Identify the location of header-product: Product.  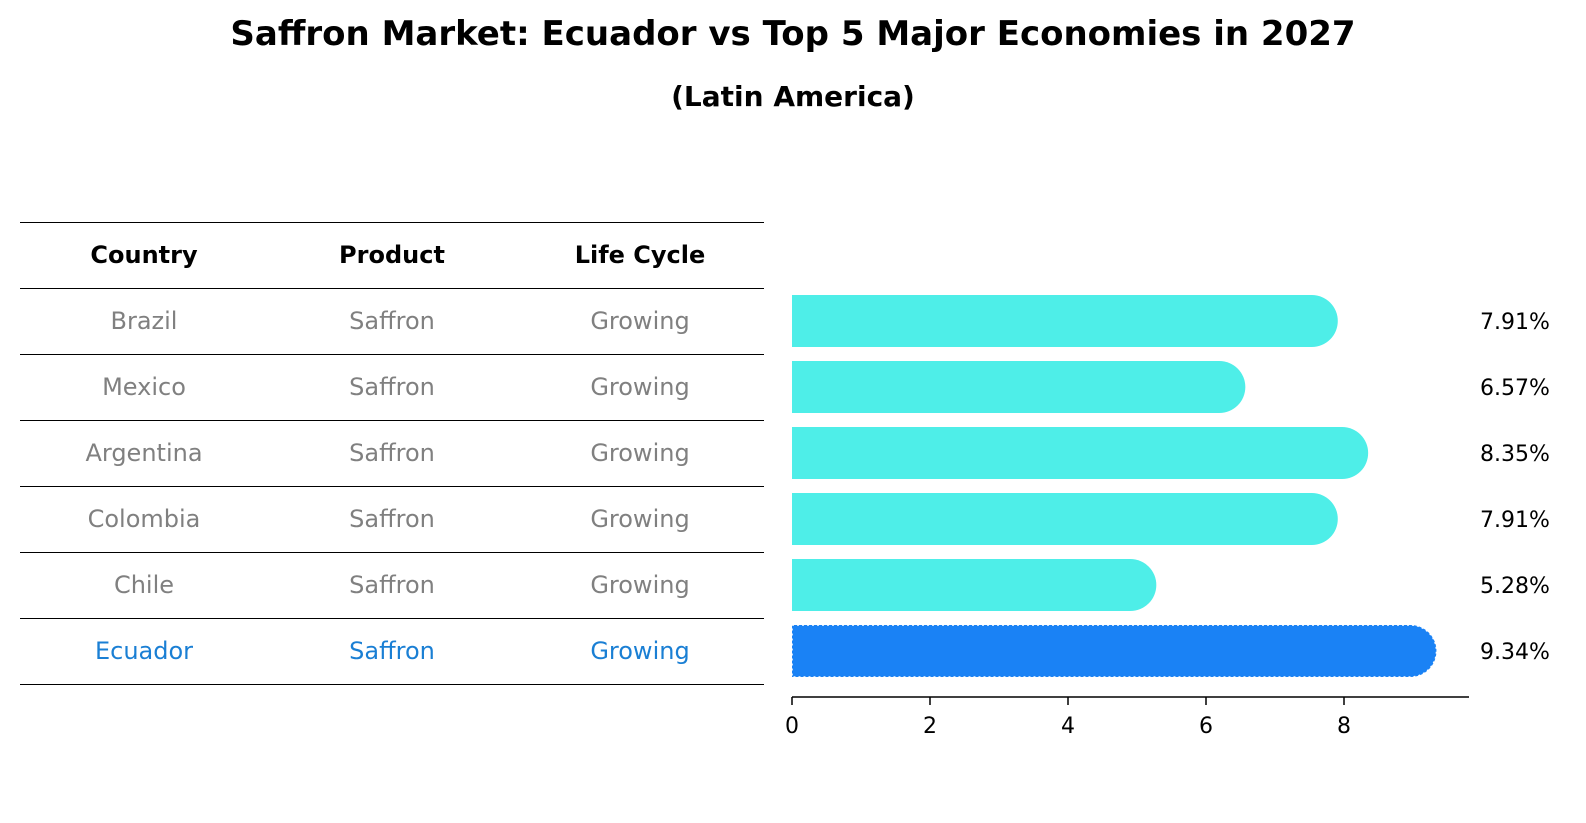
(392, 255).